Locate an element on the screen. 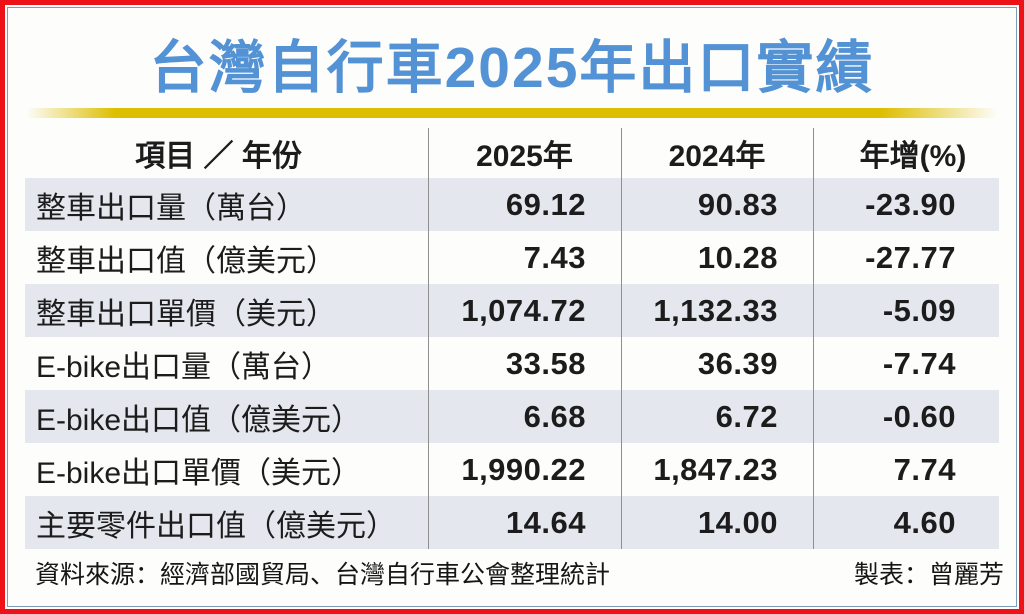  value-2024: 1,847.23 is located at coordinates (715, 469).